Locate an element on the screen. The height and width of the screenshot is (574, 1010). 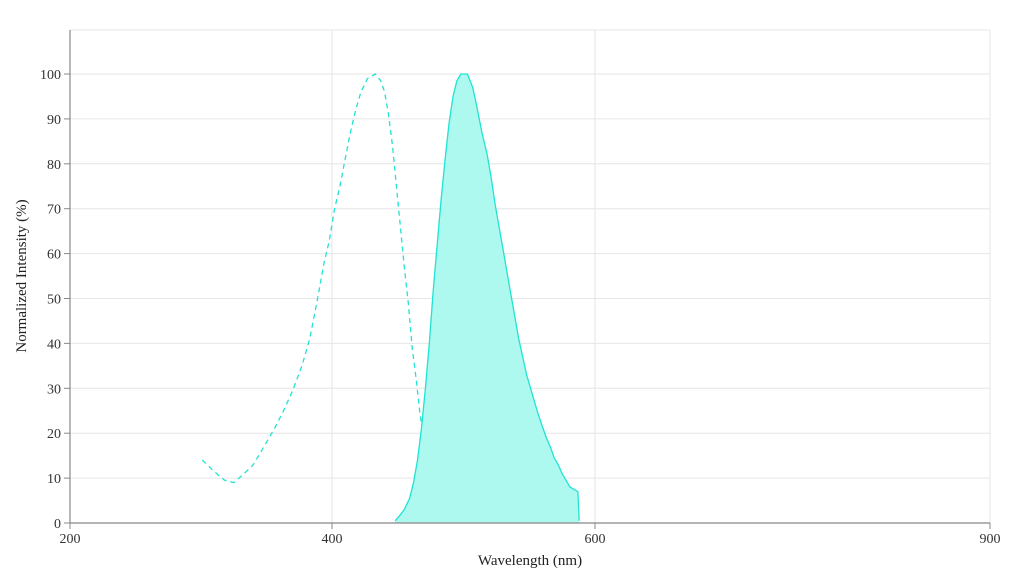
y-tick-label: 20 is located at coordinates (54, 434).